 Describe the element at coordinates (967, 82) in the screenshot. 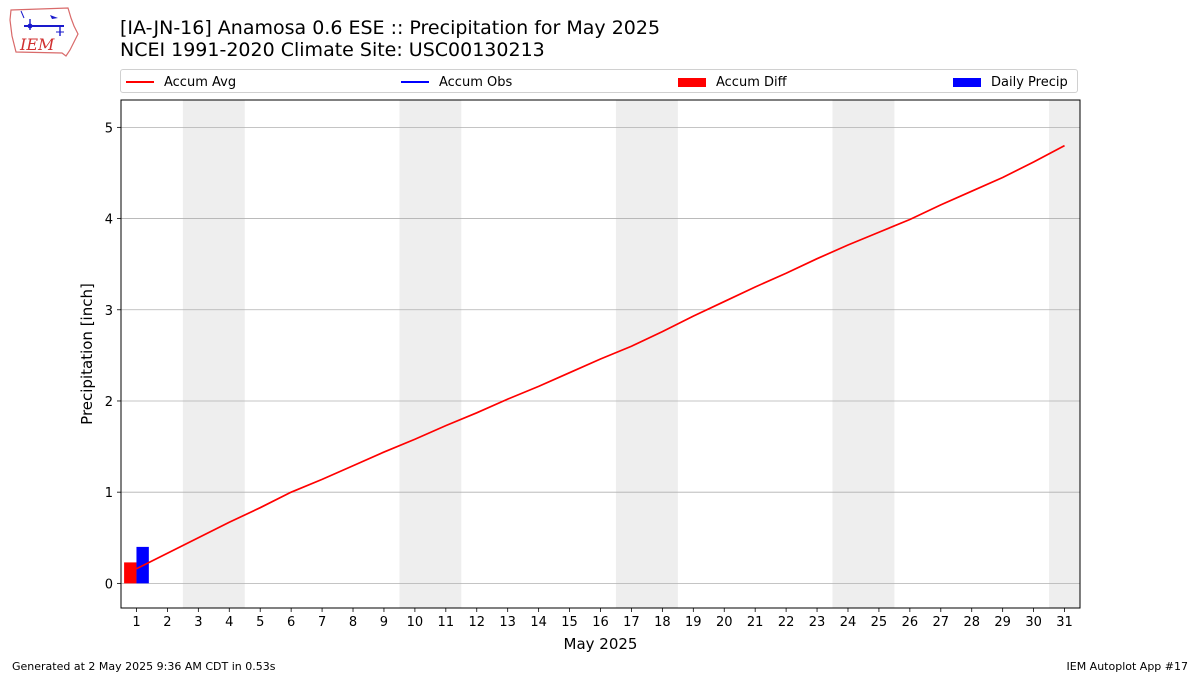

I see `legend-swatch-daily-precip` at that location.